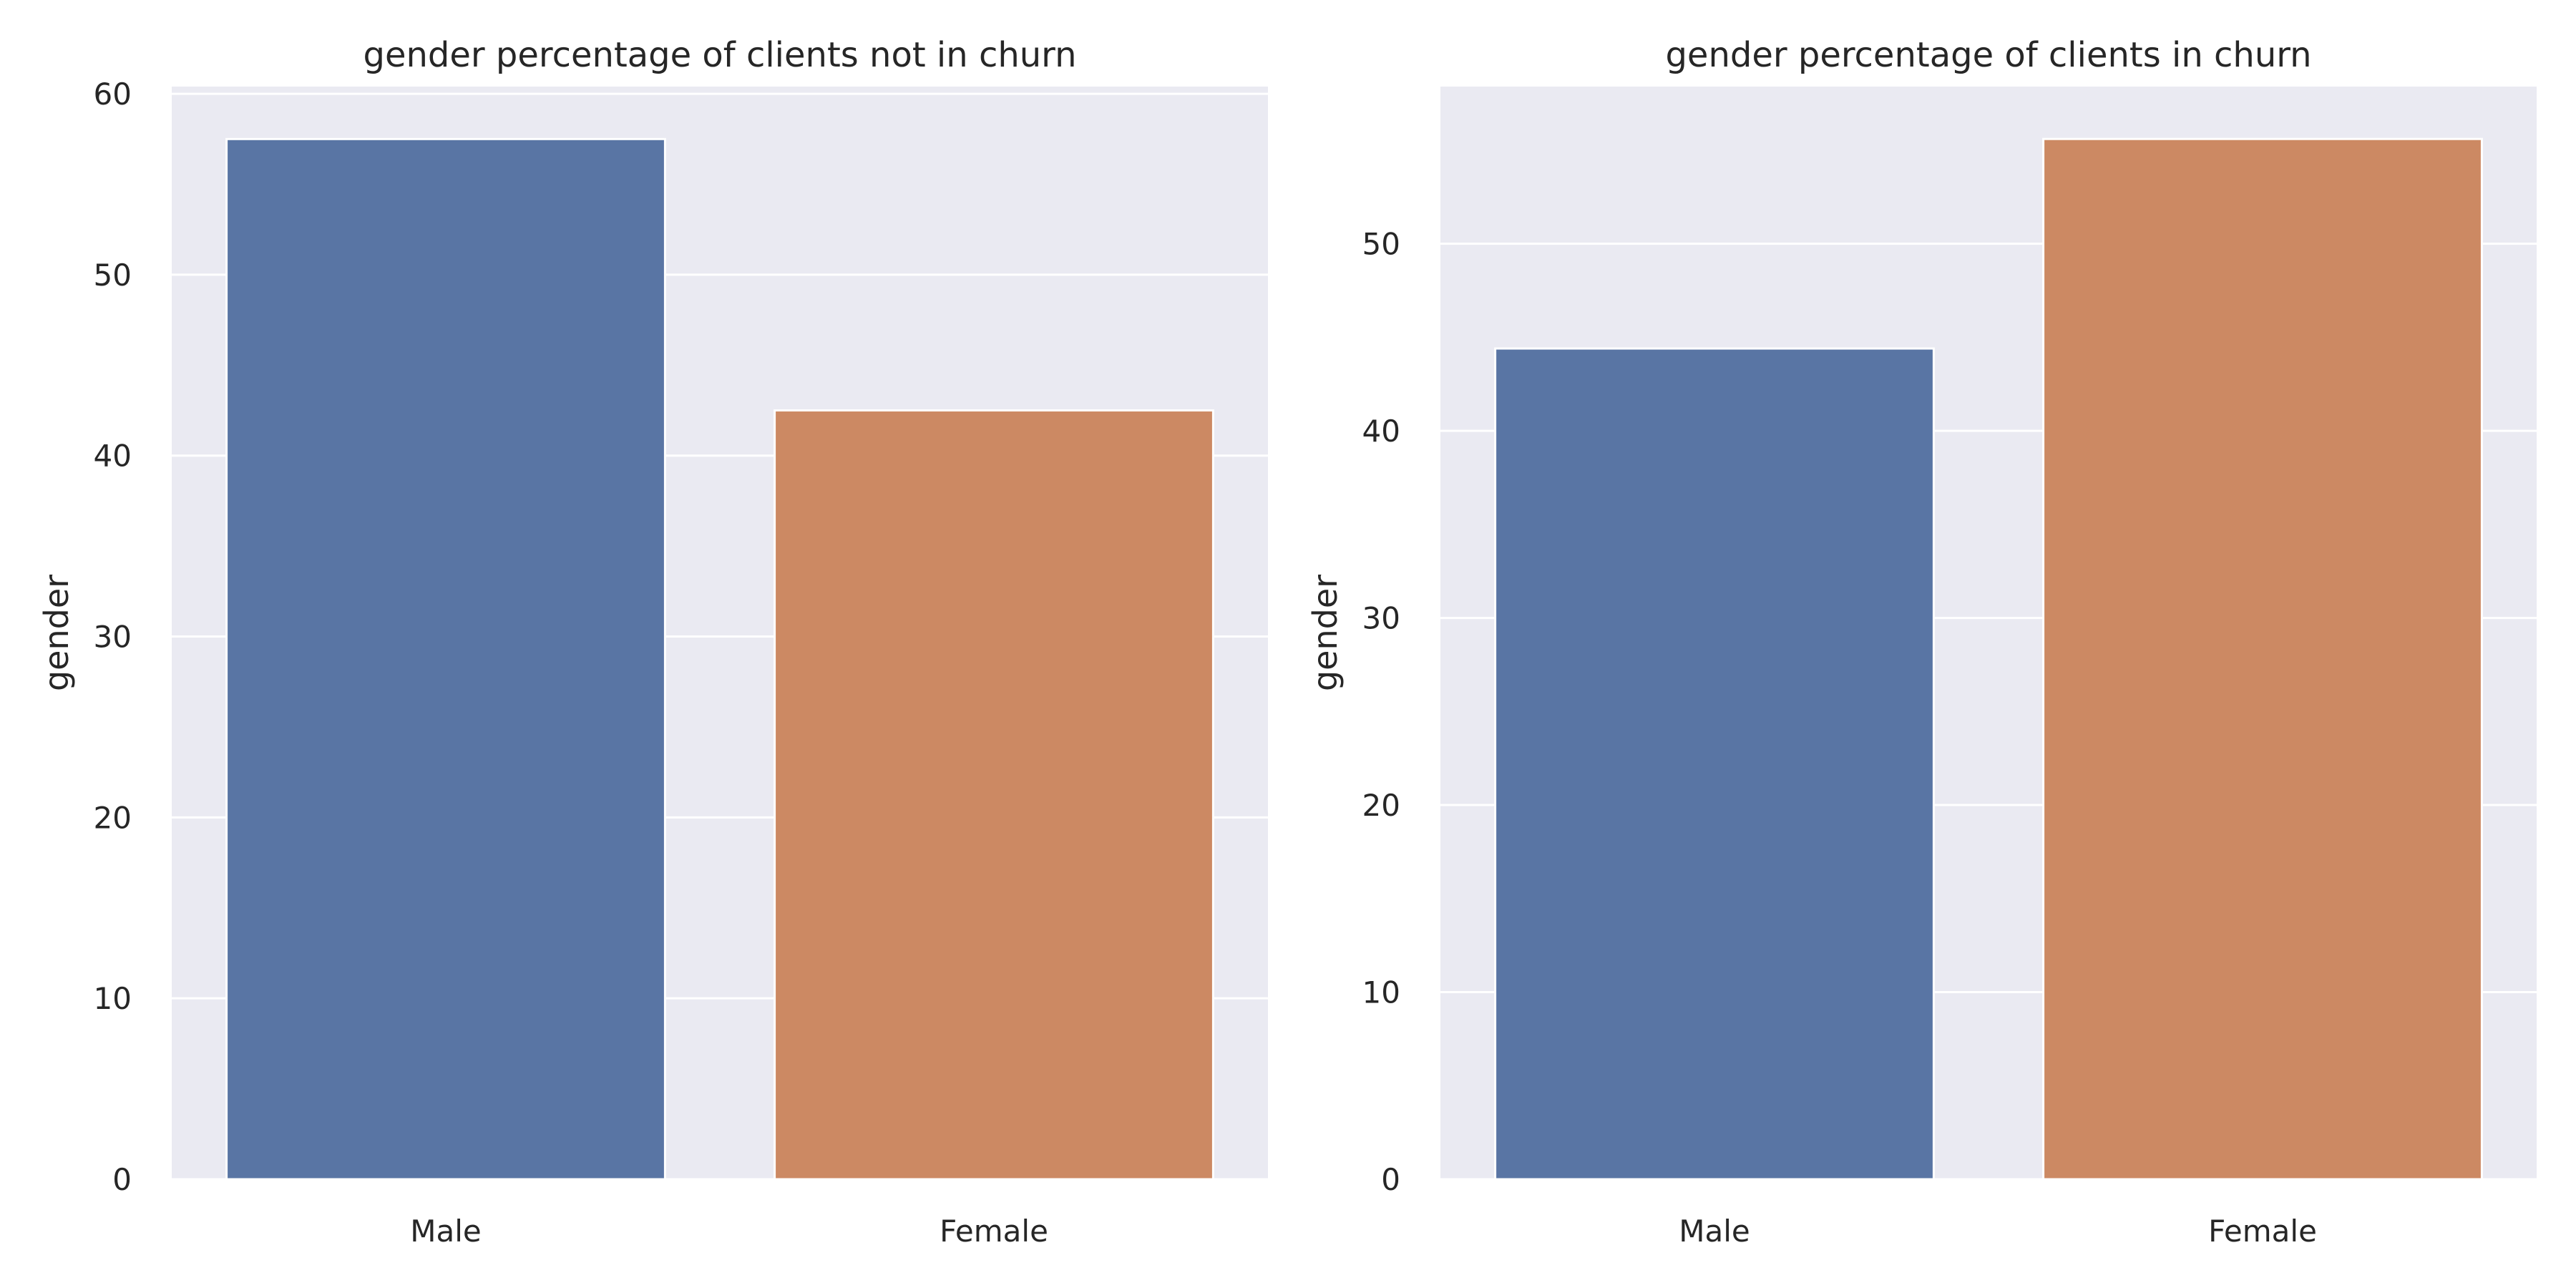 The width and height of the screenshot is (2576, 1288). What do you see at coordinates (1988, 55) in the screenshot?
I see `chart-title: gender percentage of clients in churn` at bounding box center [1988, 55].